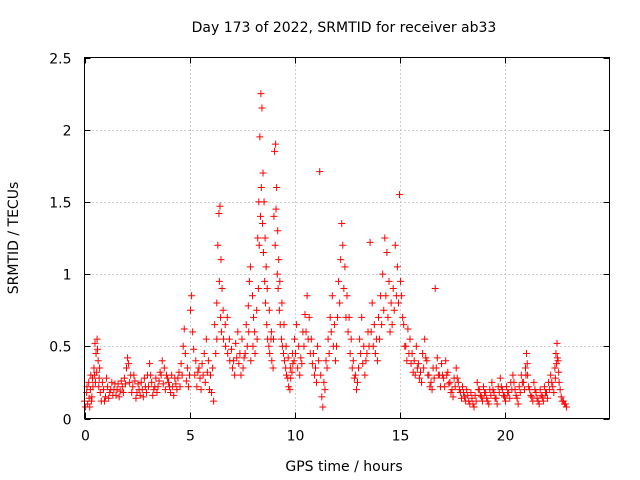 This screenshot has height=480, width=640. I want to click on y-tick-label: 0, so click(67, 421).